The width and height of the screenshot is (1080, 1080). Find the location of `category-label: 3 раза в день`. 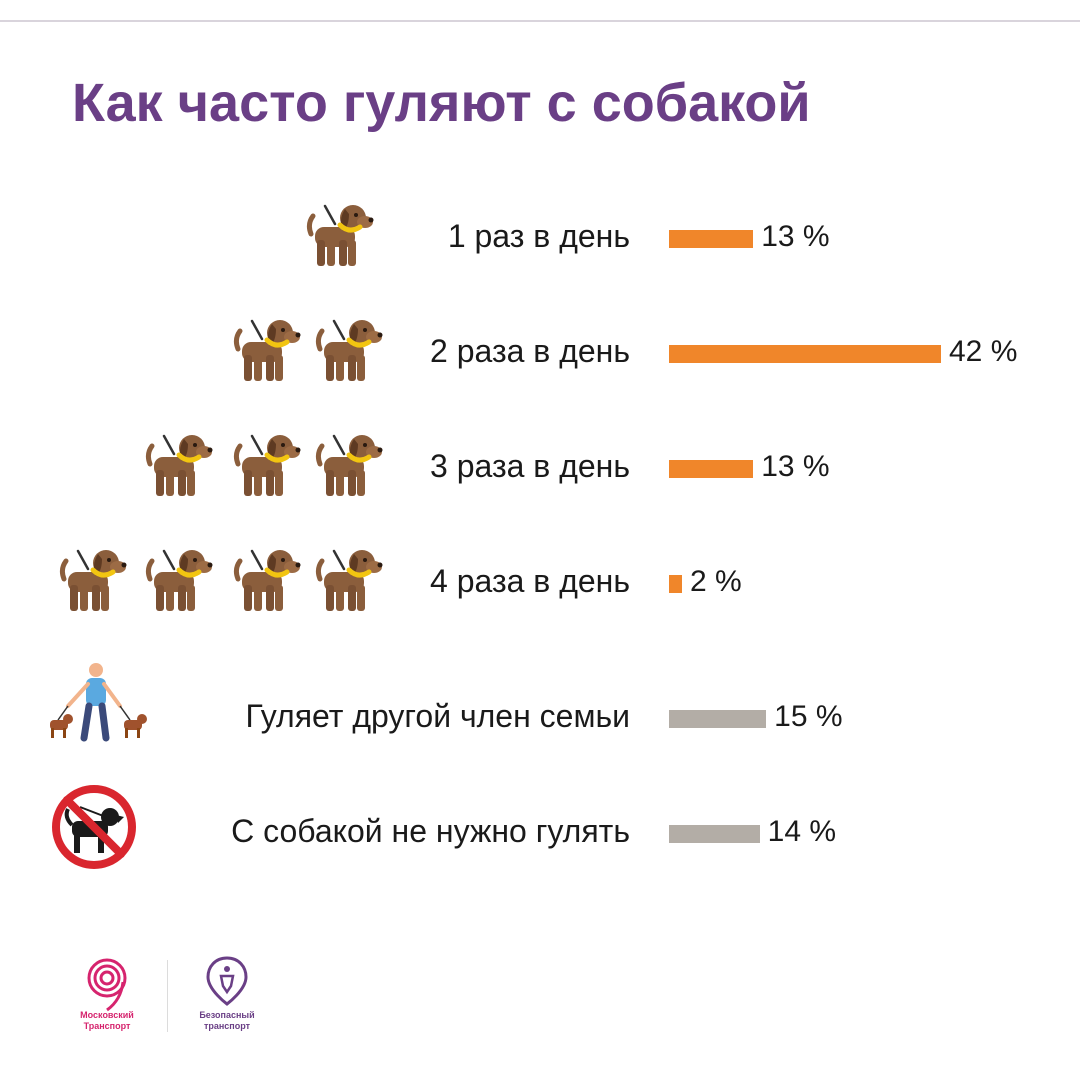

category-label: 3 раза в день is located at coordinates (530, 466).